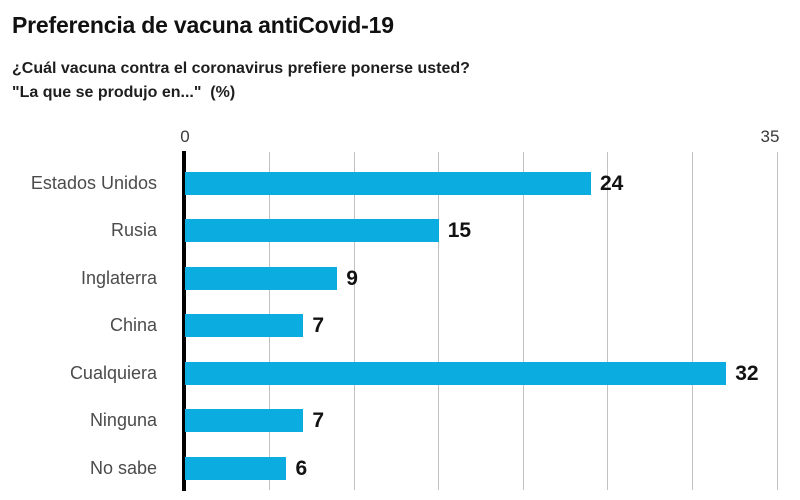 This screenshot has width=800, height=500. I want to click on bar-china, so click(244, 325).